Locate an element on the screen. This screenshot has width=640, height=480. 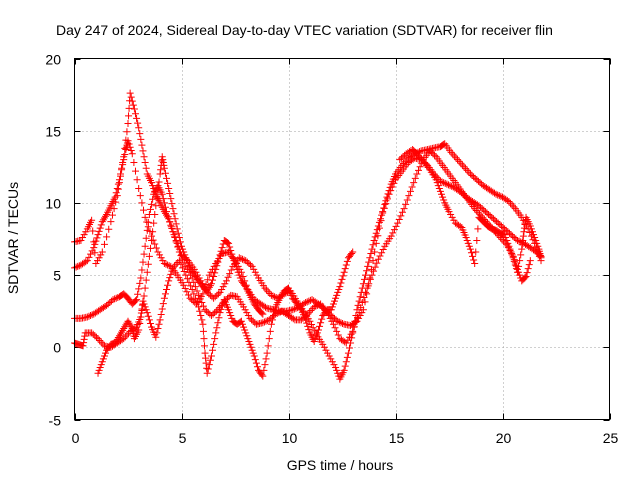
x-tick-label: 10 is located at coordinates (290, 438).